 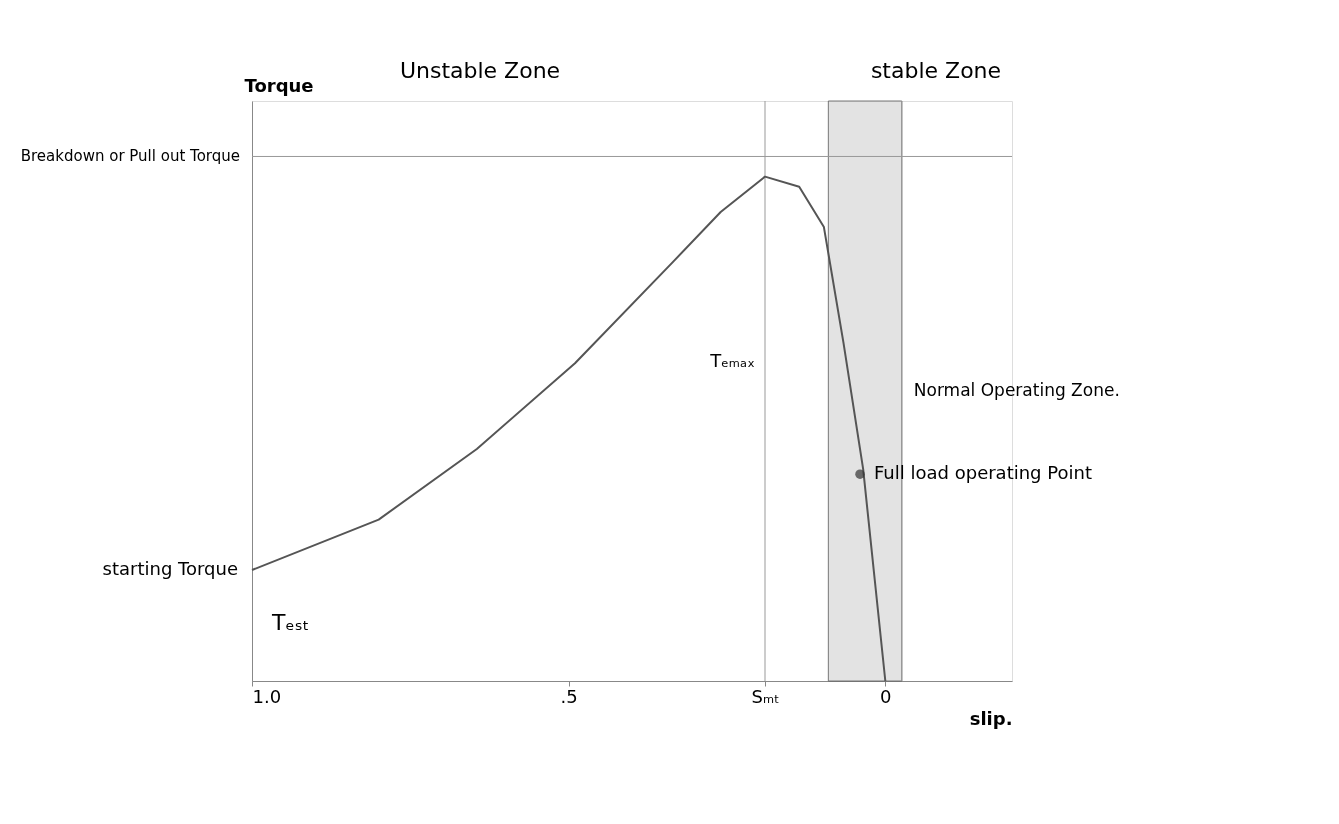 What do you see at coordinates (279, 85) in the screenshot?
I see `y-axis-title: Torque` at bounding box center [279, 85].